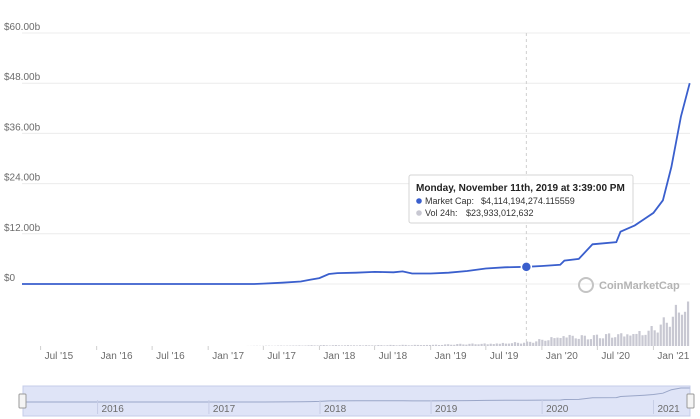 The image size is (700, 419). I want to click on time-navigator: 2016 2017 2018 2019 2020 2021, so click(356, 401).